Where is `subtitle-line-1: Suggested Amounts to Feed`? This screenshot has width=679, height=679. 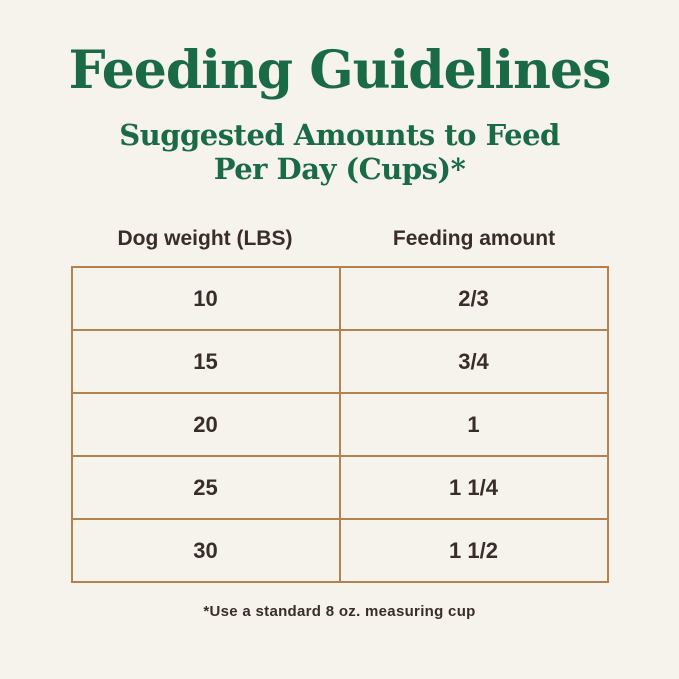 subtitle-line-1: Suggested Amounts to Feed is located at coordinates (339, 135).